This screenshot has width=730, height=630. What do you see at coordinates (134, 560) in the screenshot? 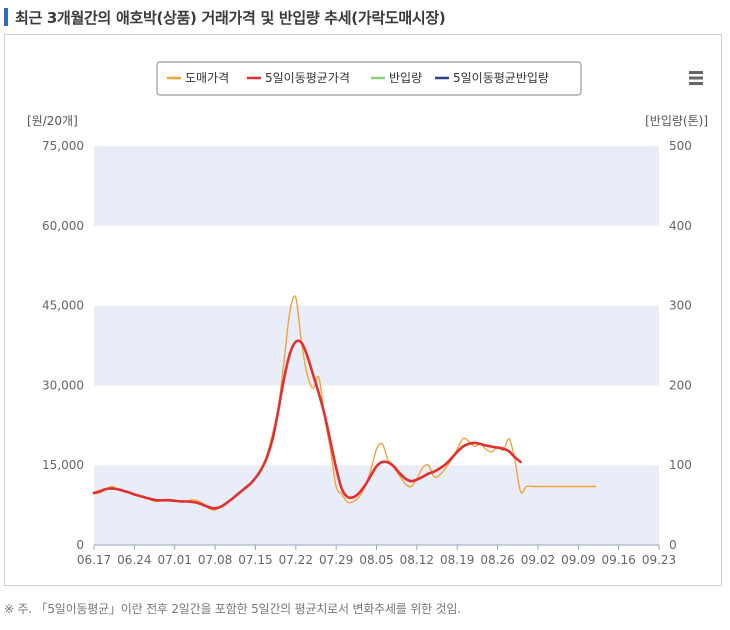
I see `x-tick-label: 06.24` at bounding box center [134, 560].